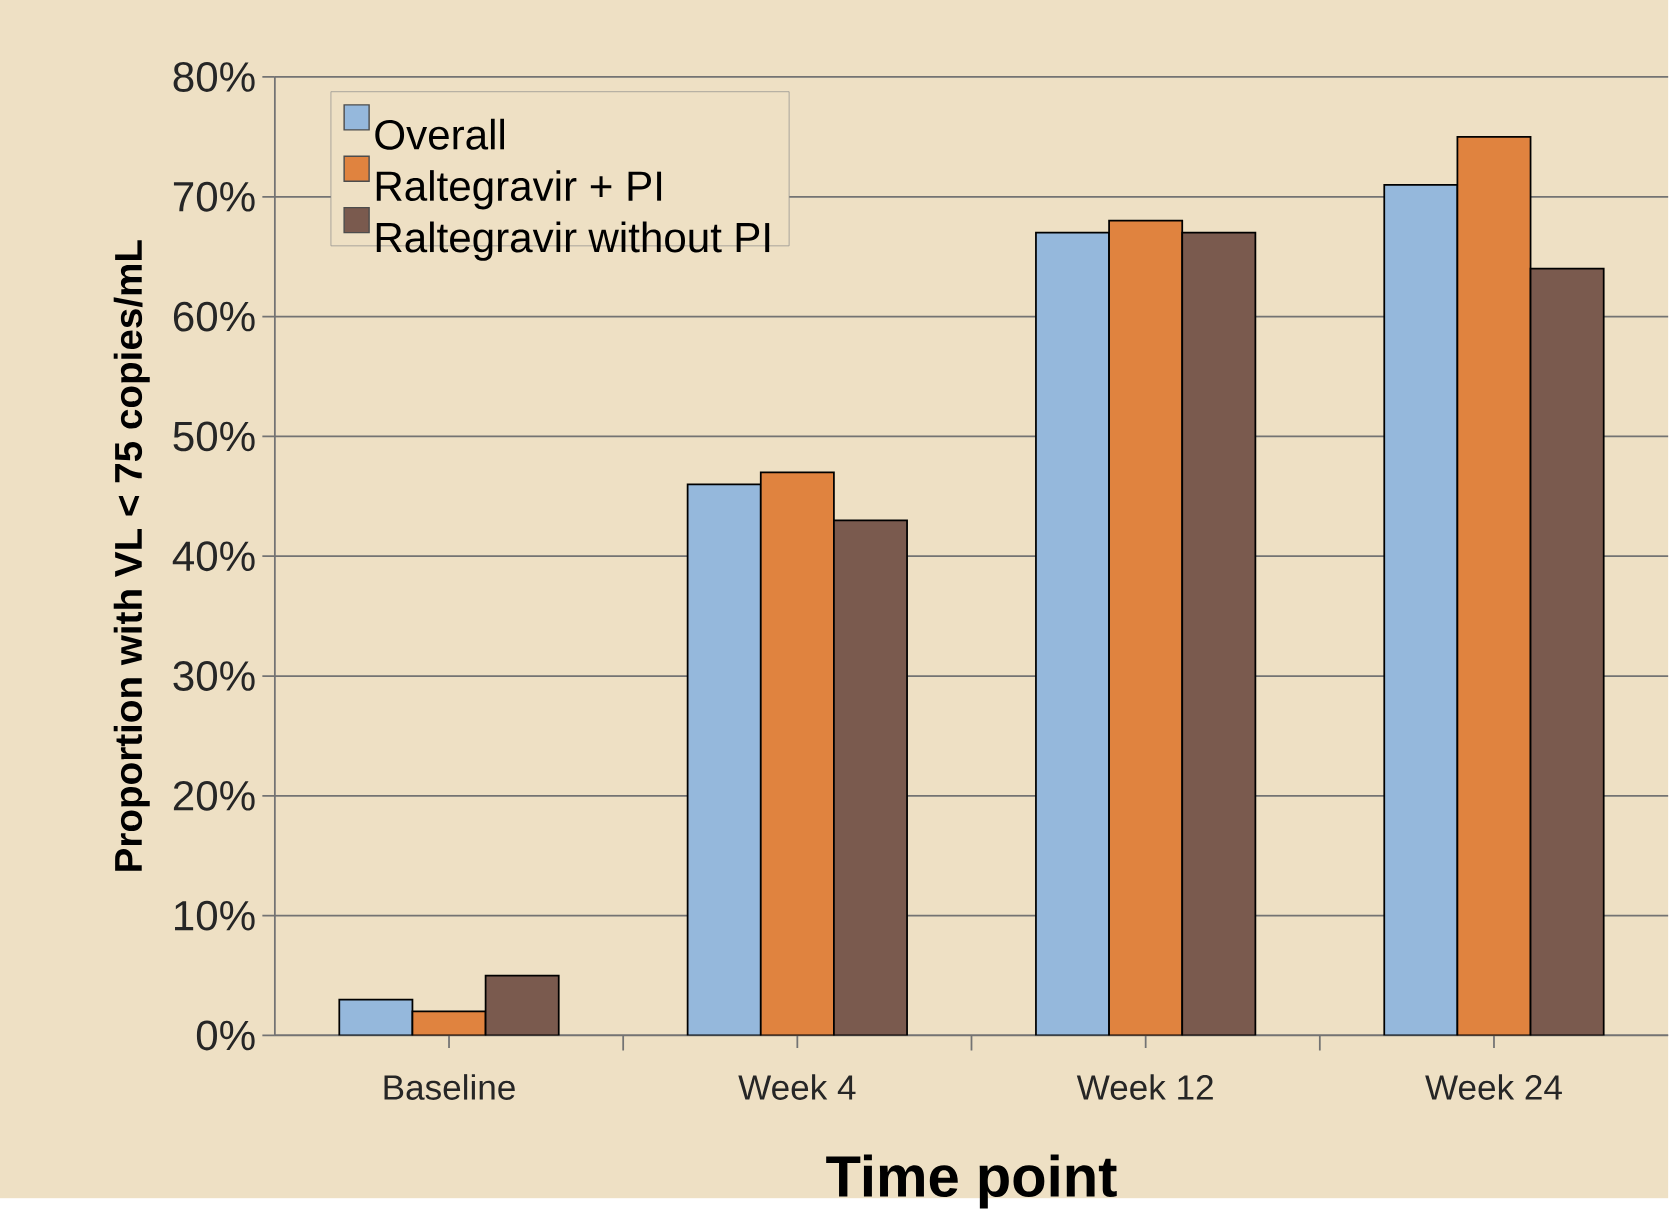 Image resolution: width=1669 pixels, height=1214 pixels. I want to click on legend-label: Raltegravir without PI, so click(573, 241).